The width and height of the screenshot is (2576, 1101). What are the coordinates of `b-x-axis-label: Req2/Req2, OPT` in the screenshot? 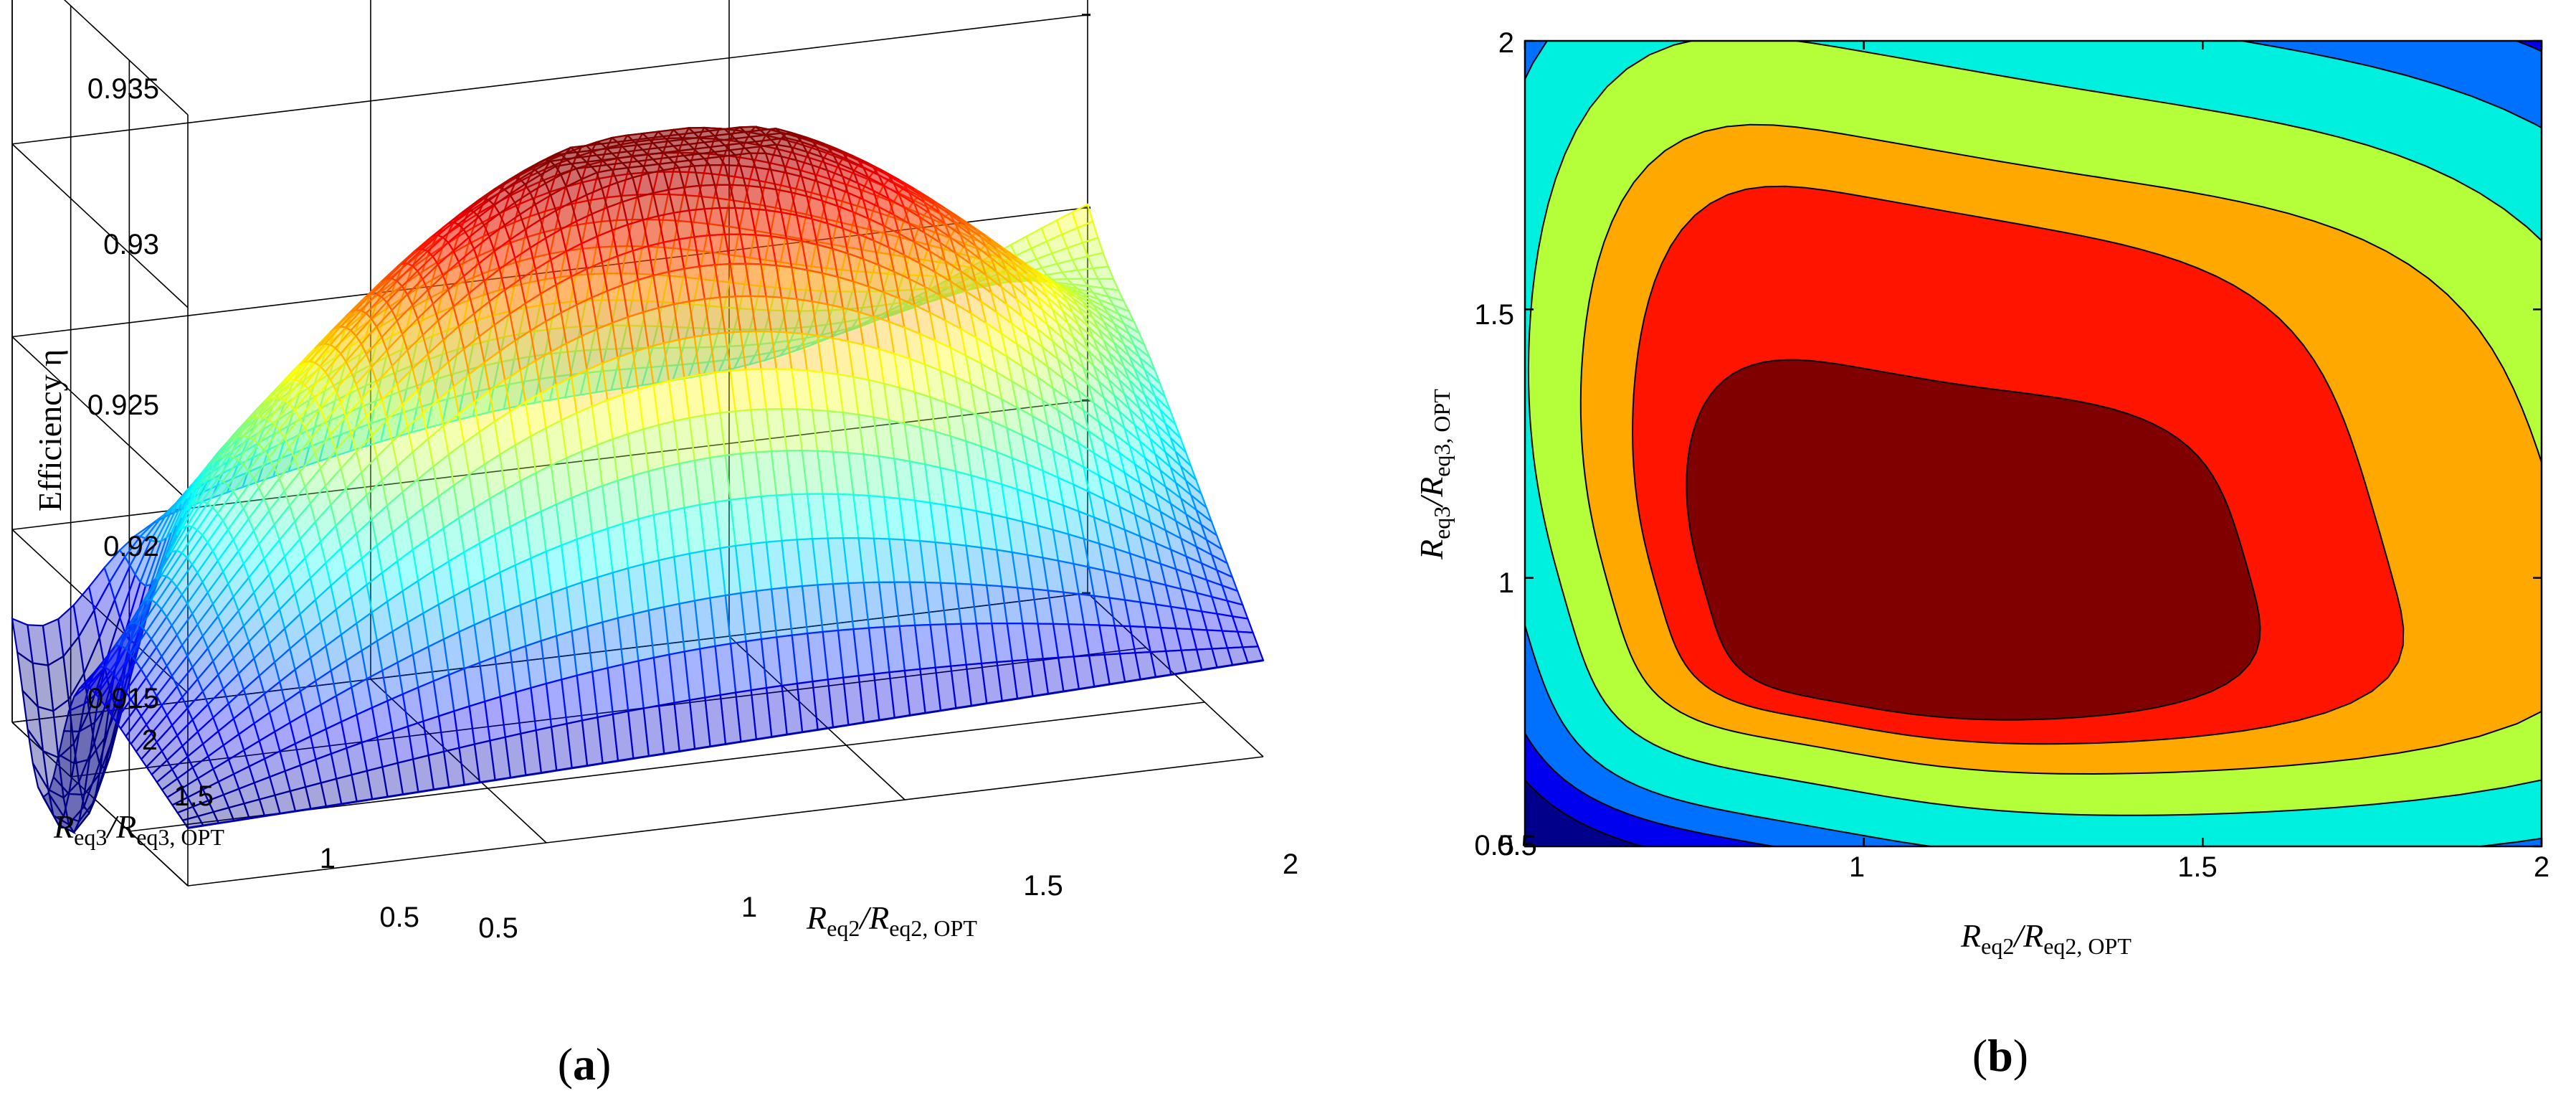 It's located at (2045, 938).